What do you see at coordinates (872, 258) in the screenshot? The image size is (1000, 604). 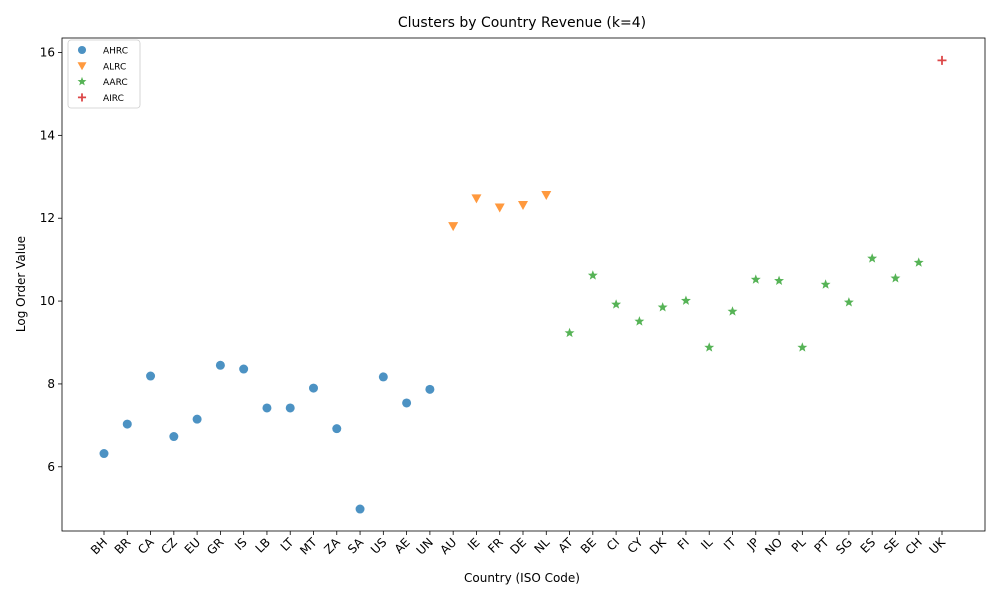 I see `data-point-aarc-es` at bounding box center [872, 258].